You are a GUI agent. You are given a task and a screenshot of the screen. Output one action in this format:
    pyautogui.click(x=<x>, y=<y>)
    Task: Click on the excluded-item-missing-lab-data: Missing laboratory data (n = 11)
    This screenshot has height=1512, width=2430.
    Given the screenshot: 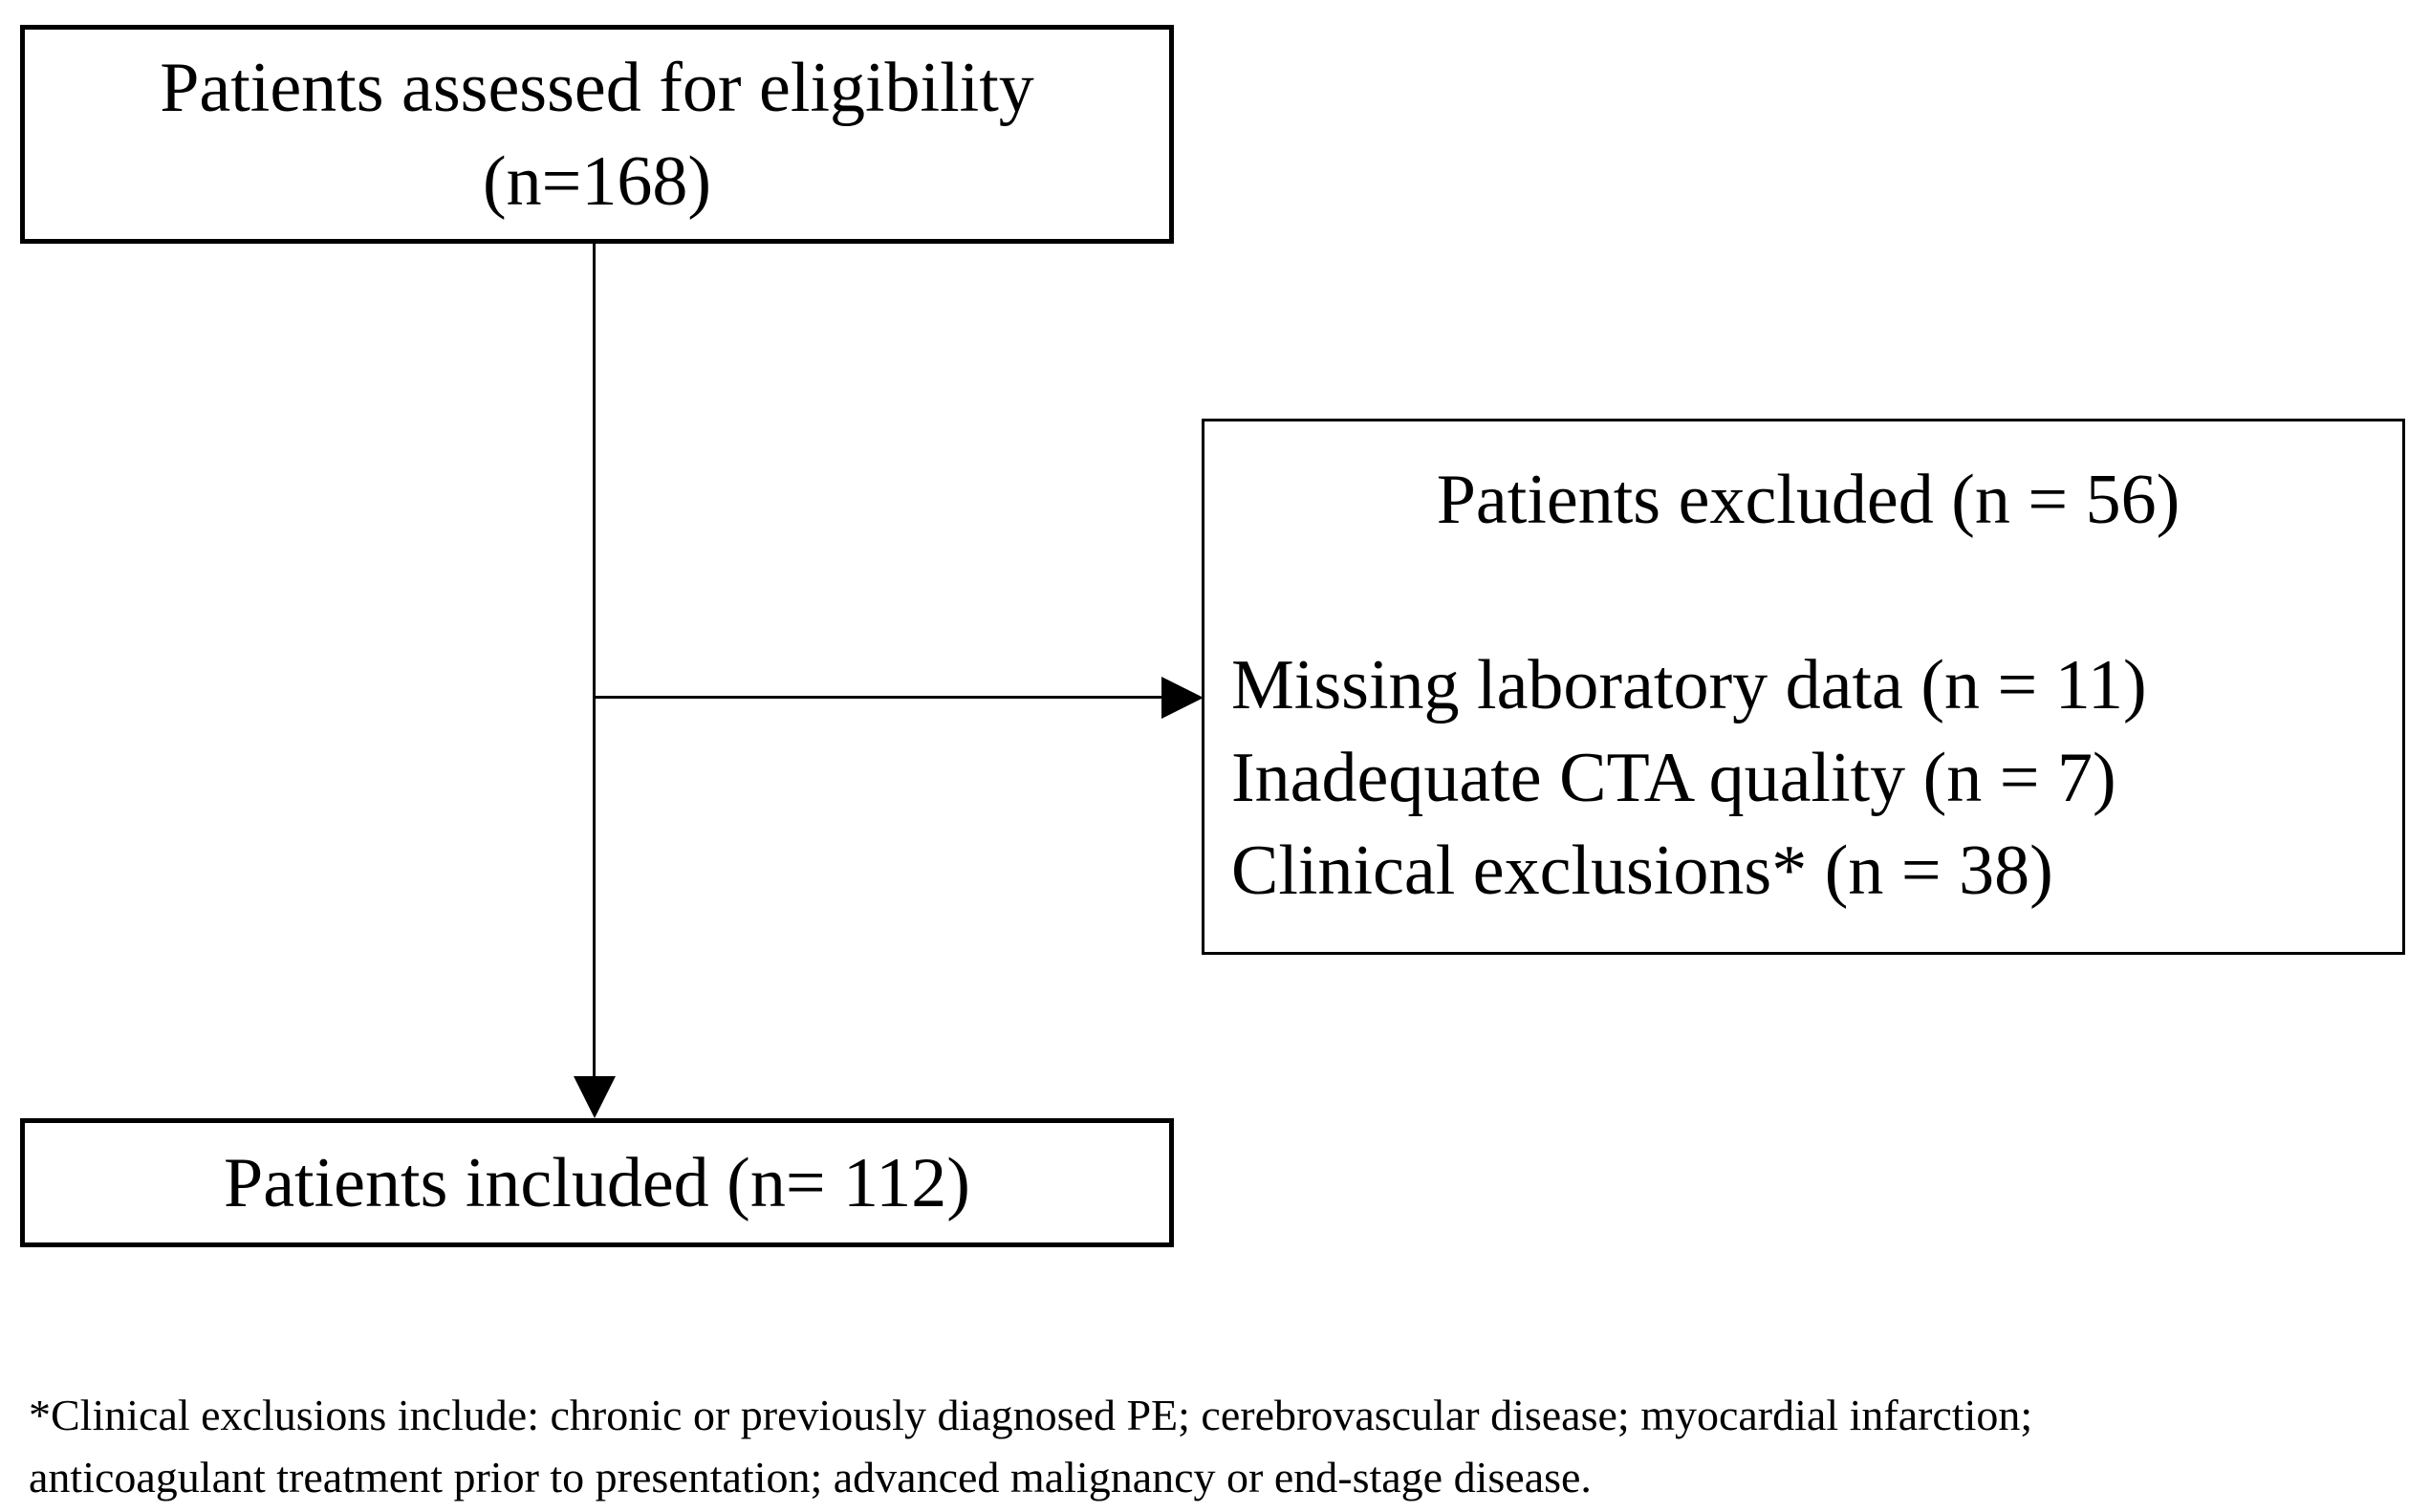 What is the action you would take?
    pyautogui.click(x=1689, y=685)
    